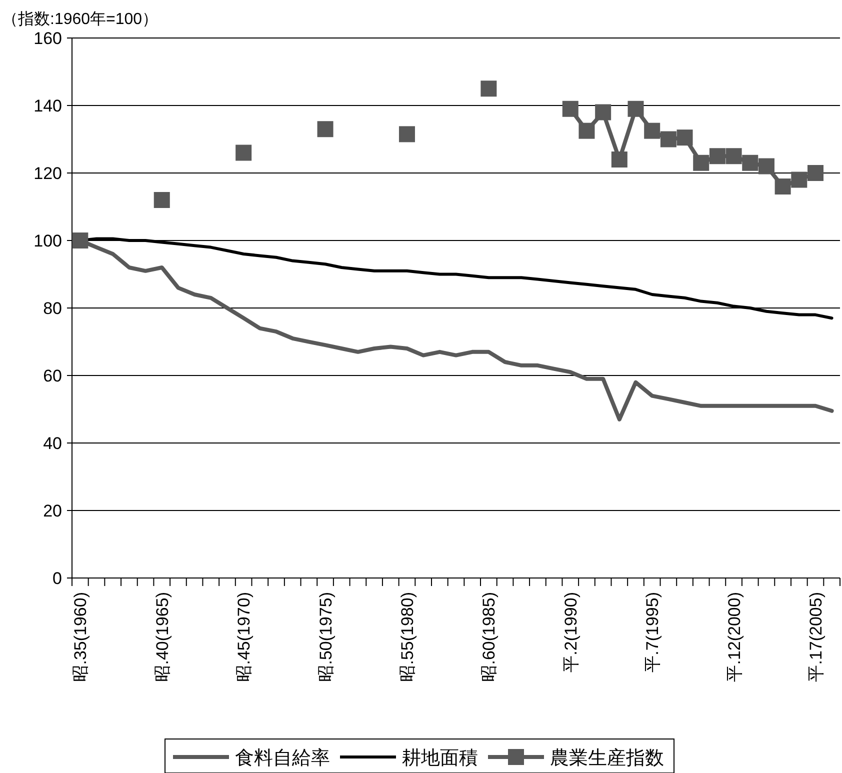 Image resolution: width=842 pixels, height=773 pixels. What do you see at coordinates (734, 637) in the screenshot?
I see `x-tick-label: 平.12(2000)` at bounding box center [734, 637].